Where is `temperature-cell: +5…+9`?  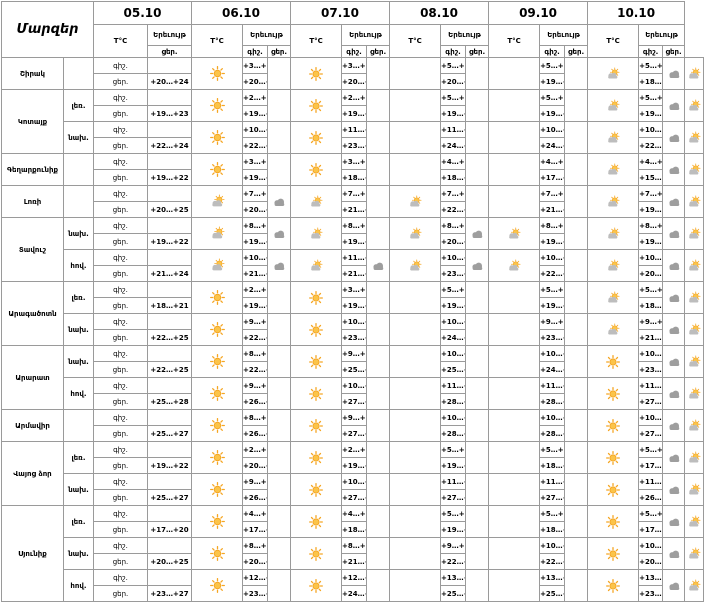 temperature-cell: +5…+9 is located at coordinates (552, 65).